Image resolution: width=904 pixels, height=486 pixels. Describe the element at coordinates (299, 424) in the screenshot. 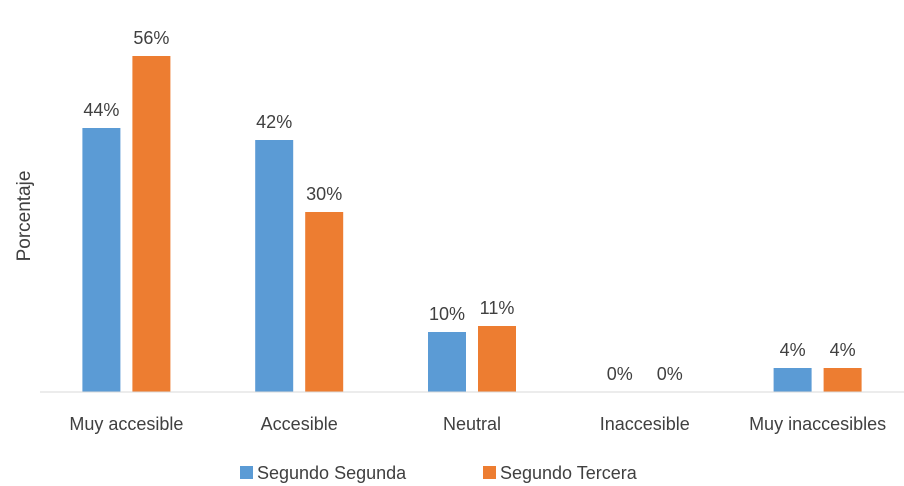

I see `category-label: Accesible` at that location.